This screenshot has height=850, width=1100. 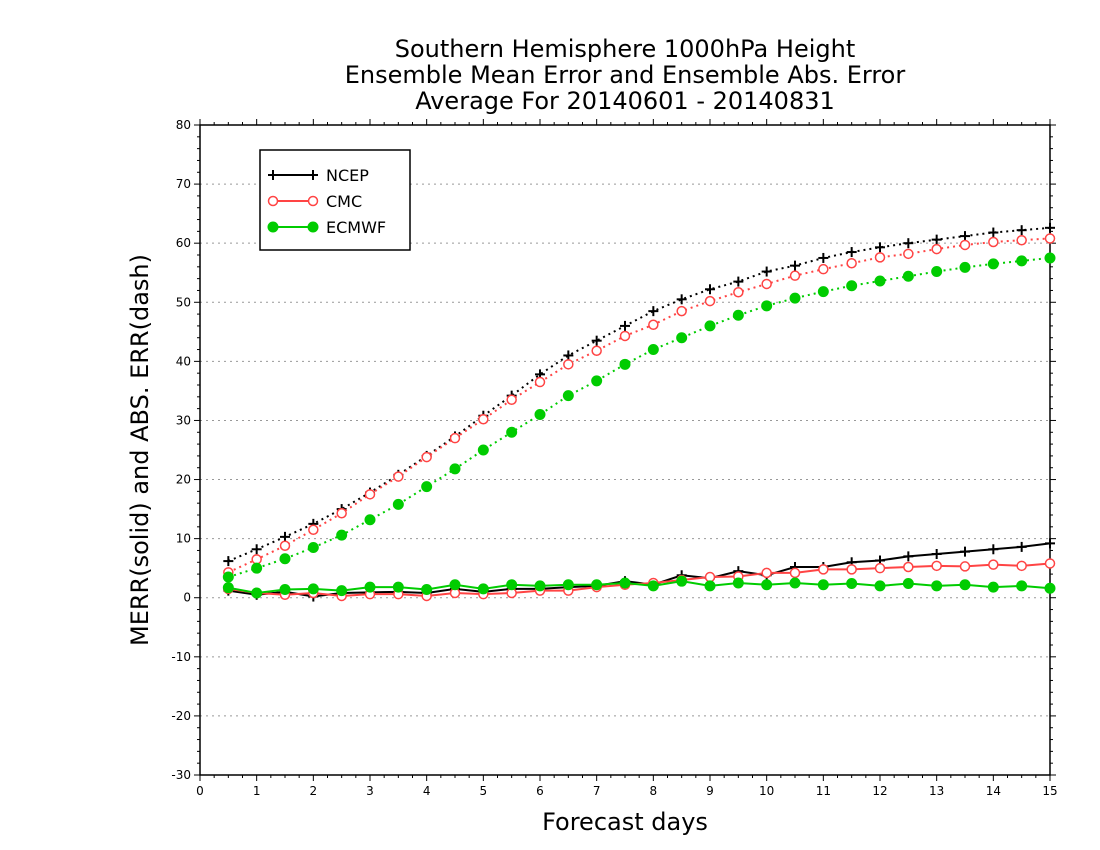 I want to click on x-tick-label: 12, so click(x=879, y=791).